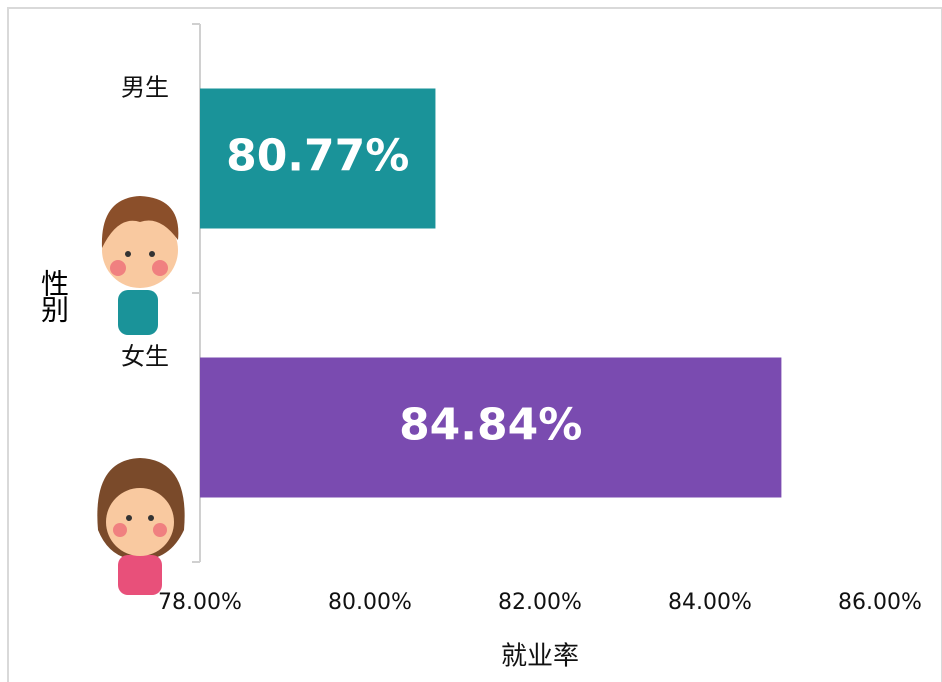  I want to click on avatar-boy, so click(140, 265).